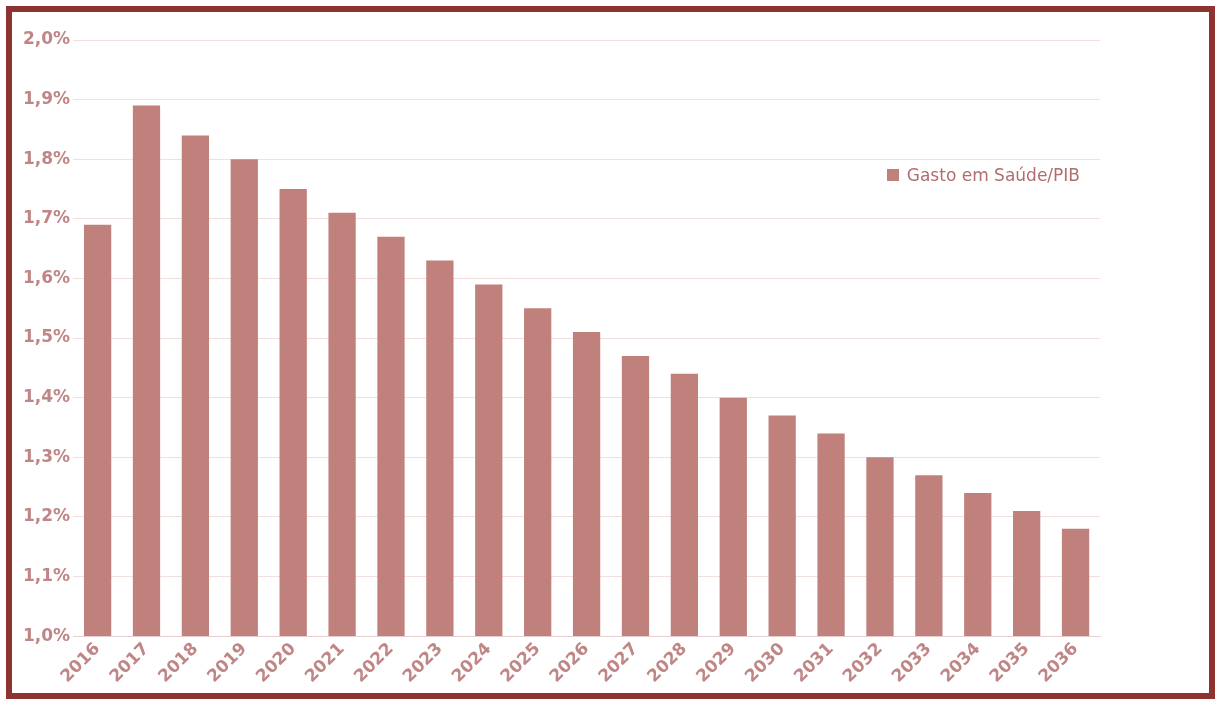 This screenshot has height=705, width=1221. What do you see at coordinates (46, 515) in the screenshot?
I see `y-tick-label: 1,2%` at bounding box center [46, 515].